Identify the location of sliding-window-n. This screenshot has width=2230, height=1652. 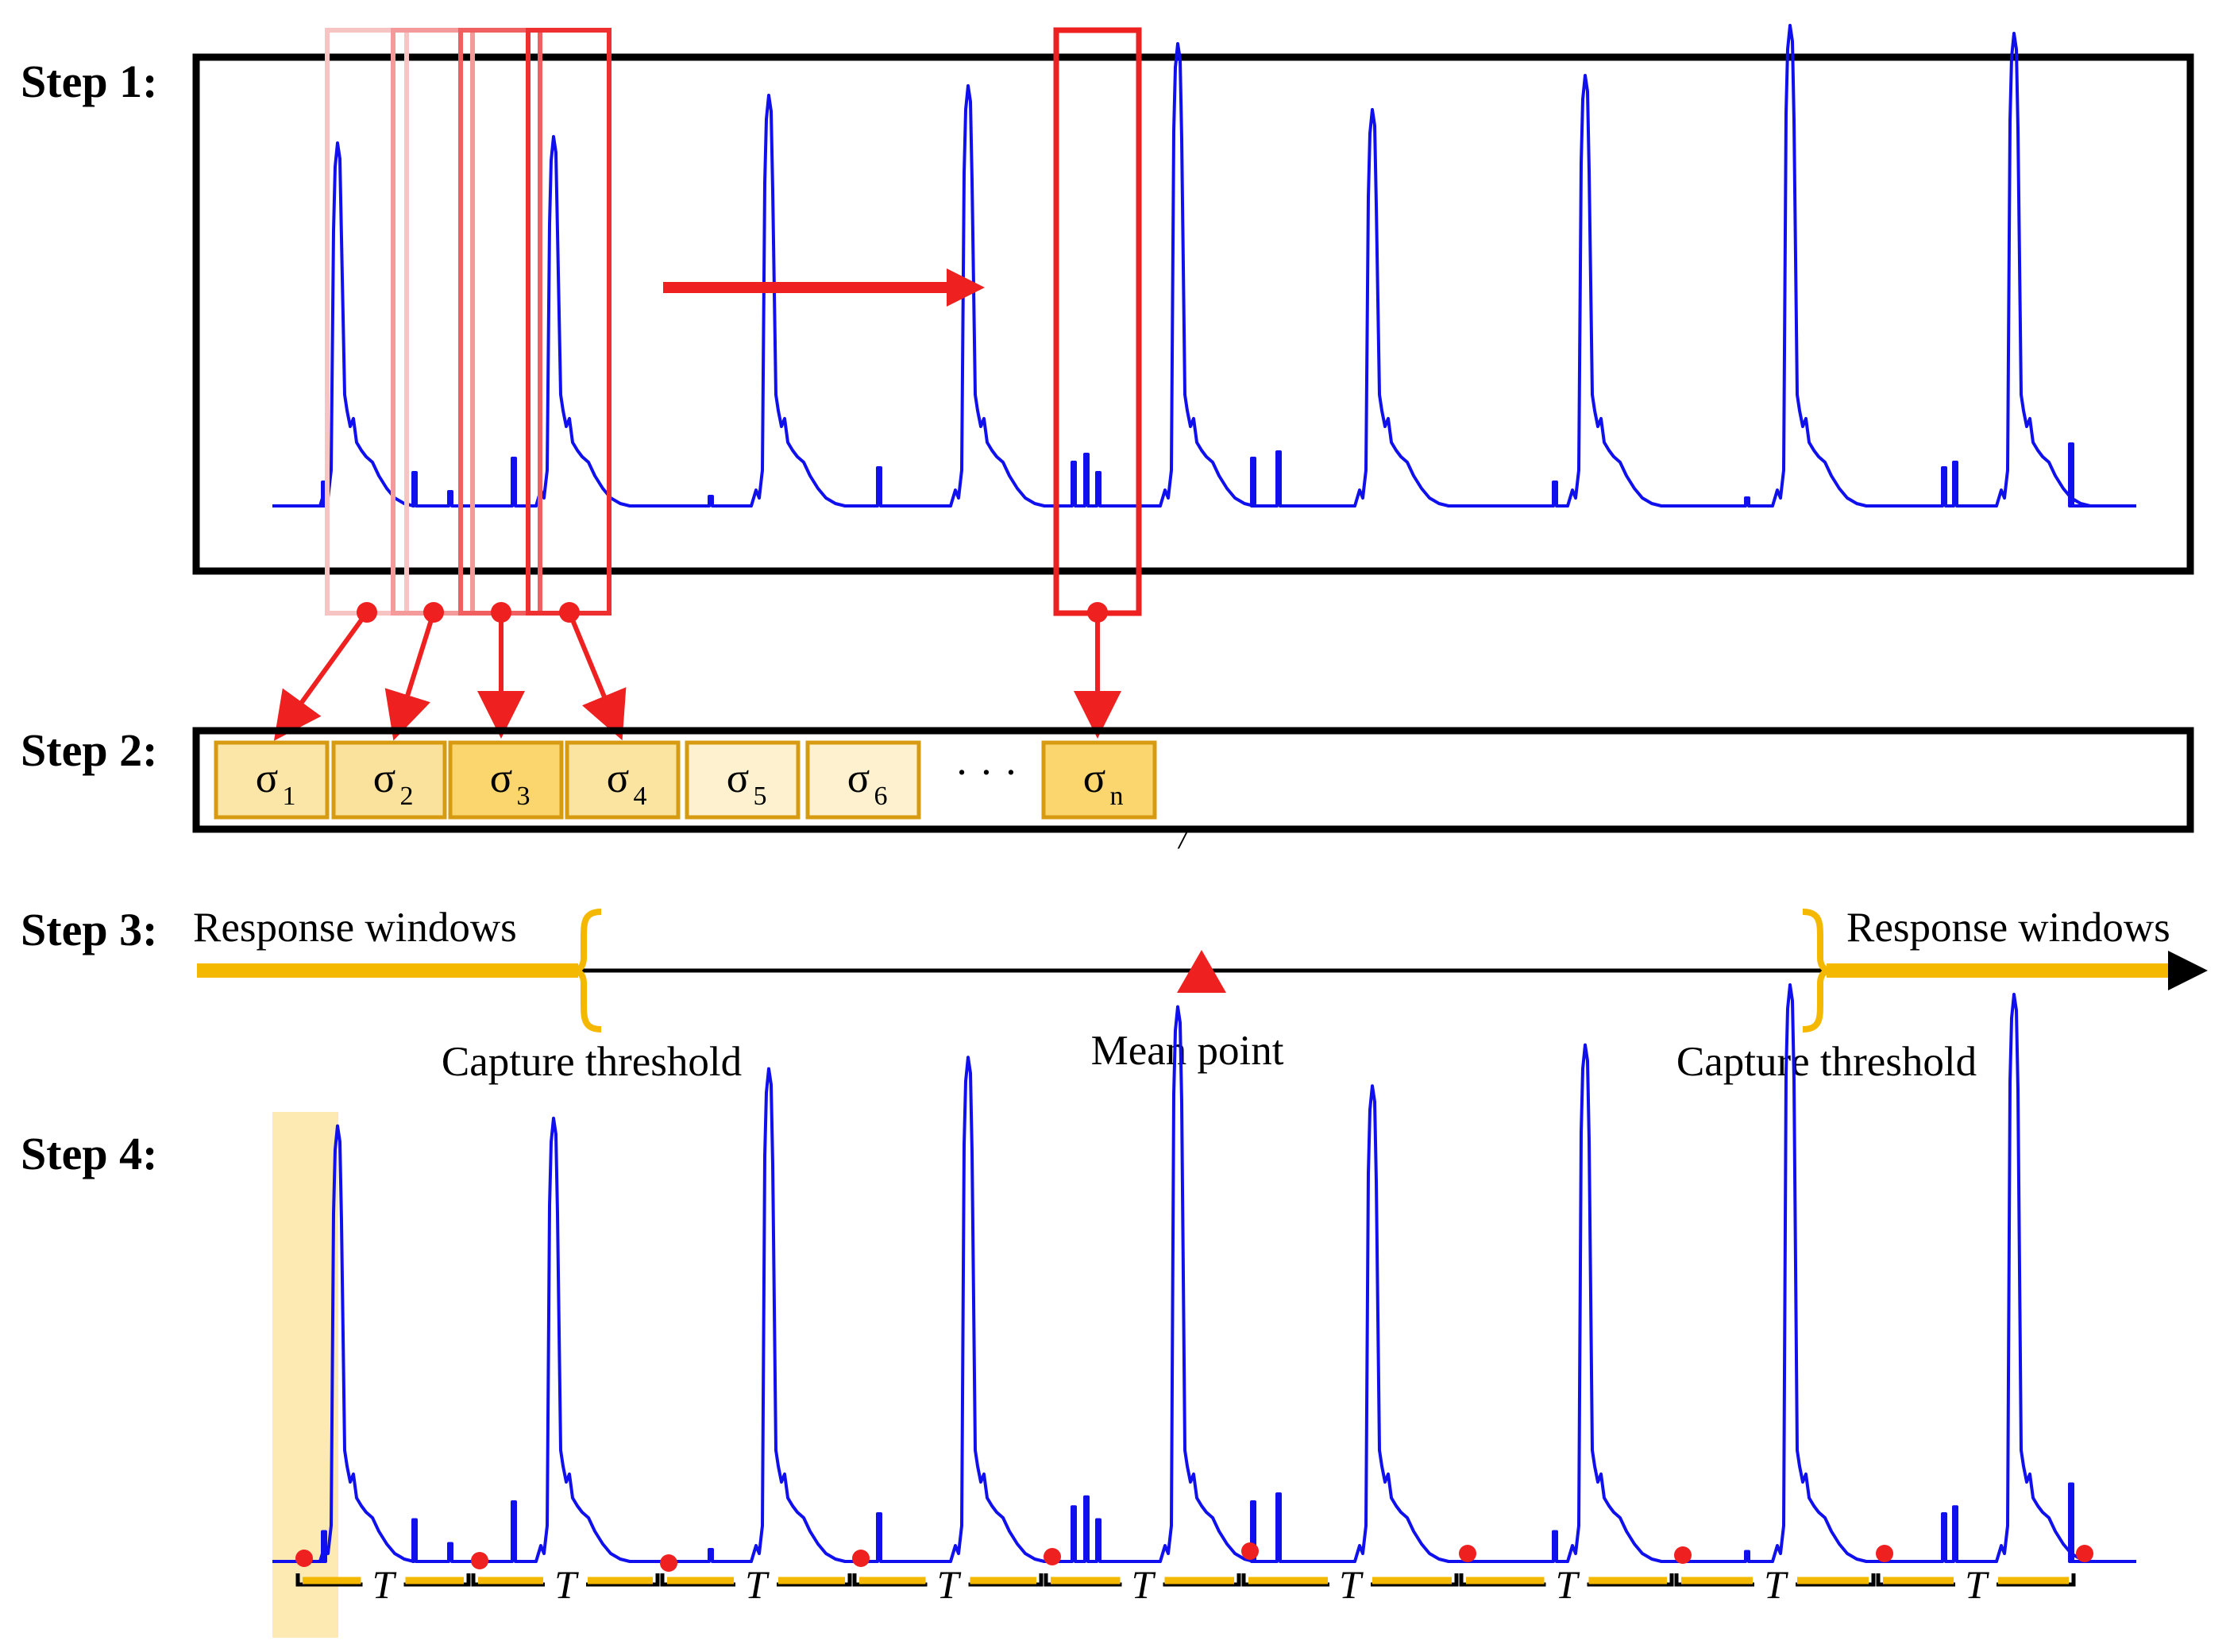
(1097, 321).